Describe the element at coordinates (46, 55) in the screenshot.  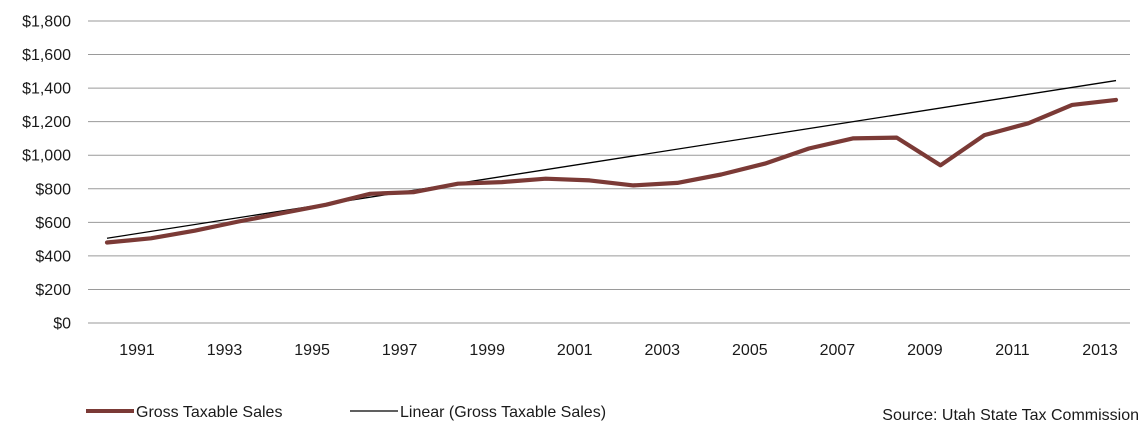
I see `y-tick-label: $1,600` at that location.